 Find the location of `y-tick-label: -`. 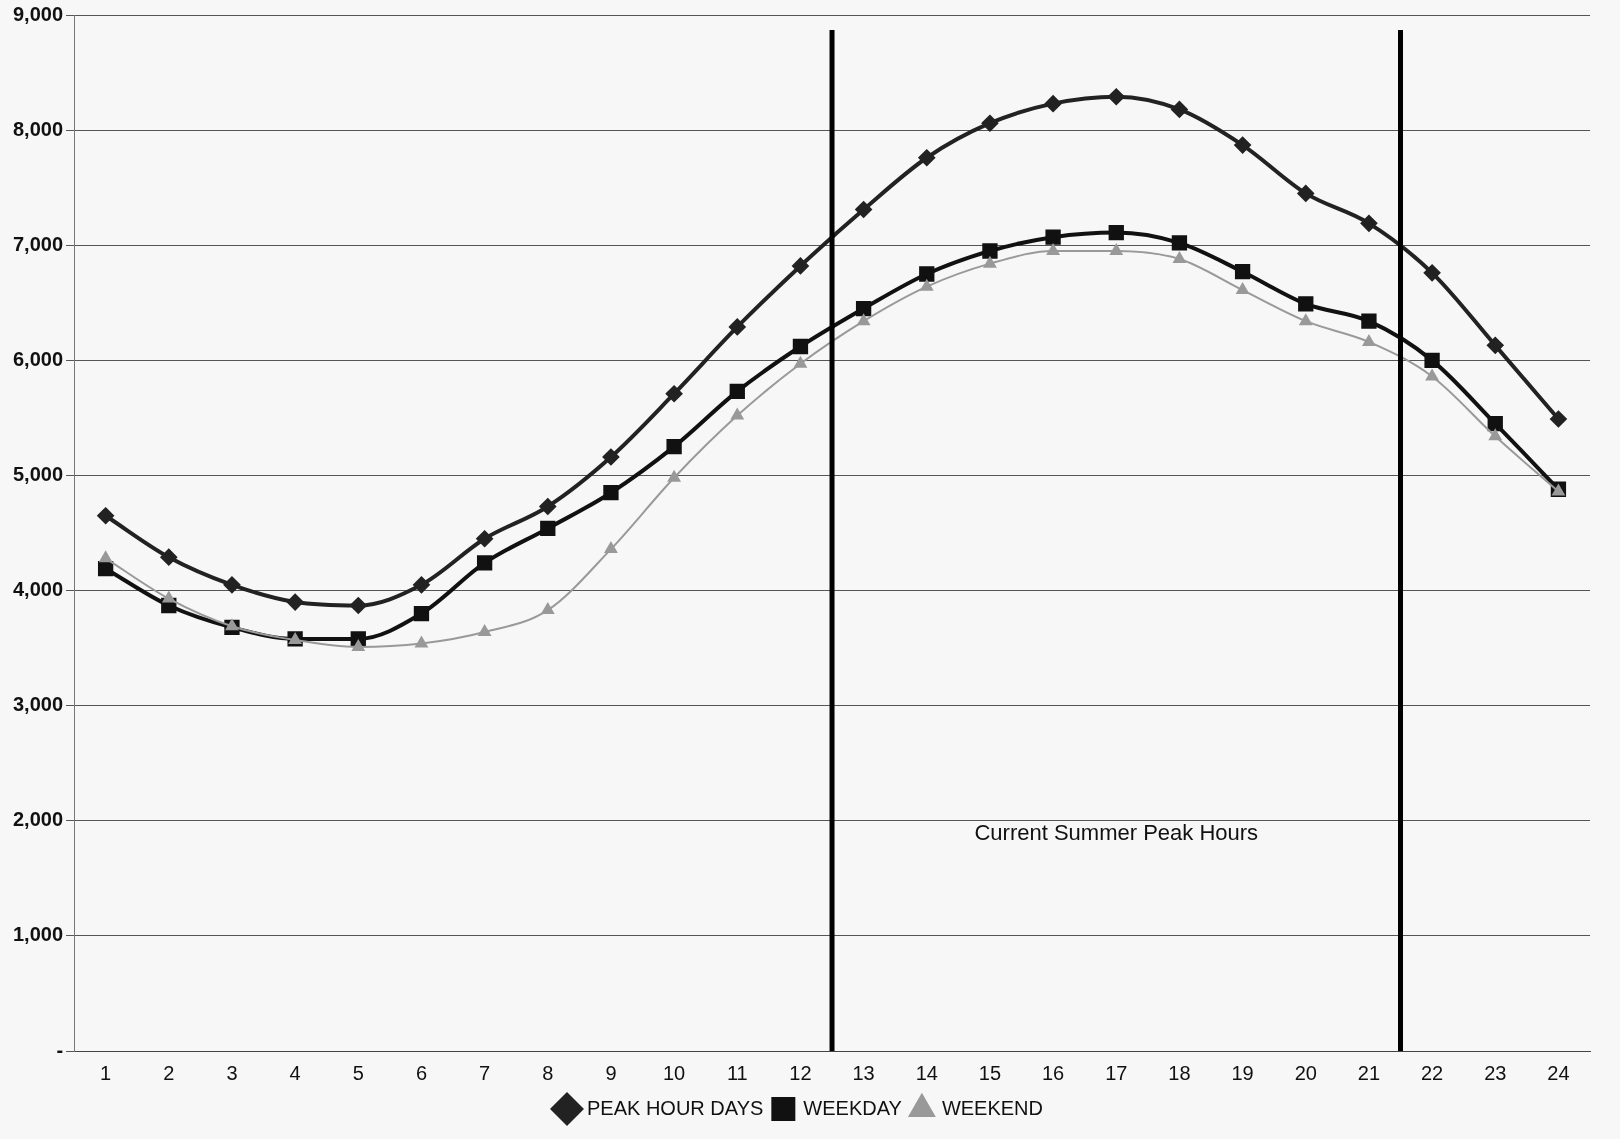

y-tick-label: - is located at coordinates (60, 1049).